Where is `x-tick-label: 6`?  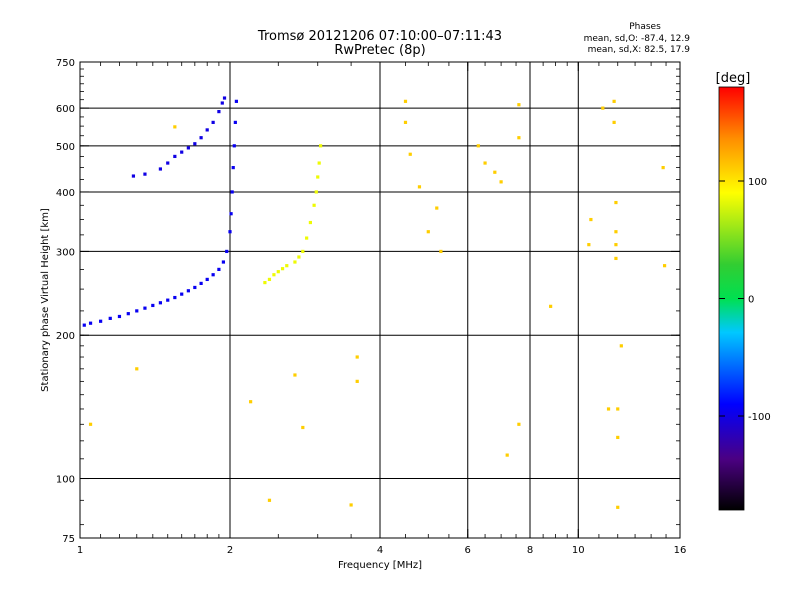
x-tick-label: 6 is located at coordinates (468, 550).